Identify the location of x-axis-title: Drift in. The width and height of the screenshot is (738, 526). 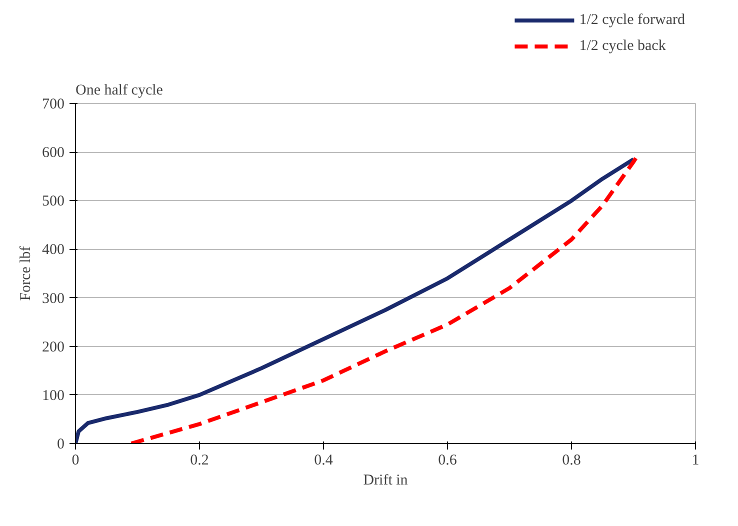
(385, 480).